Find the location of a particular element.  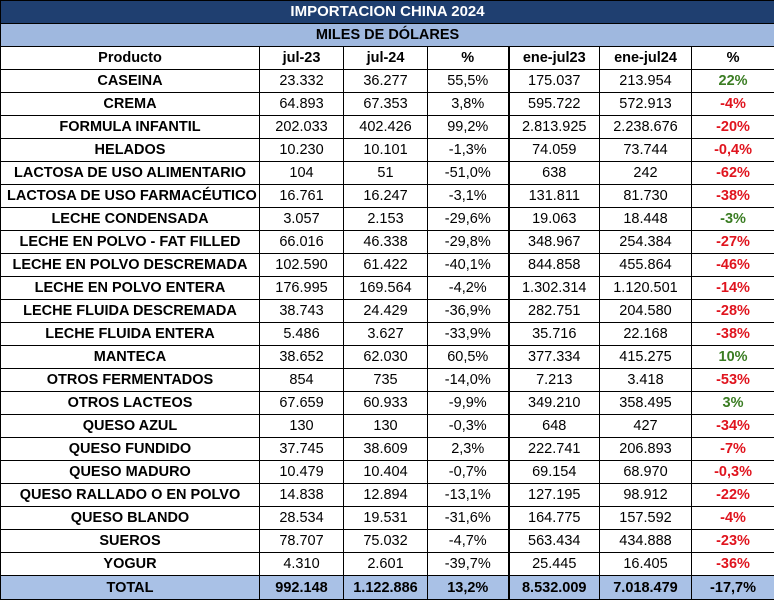

product-name: LECHE EN POLVO ENTERA is located at coordinates (130, 288).